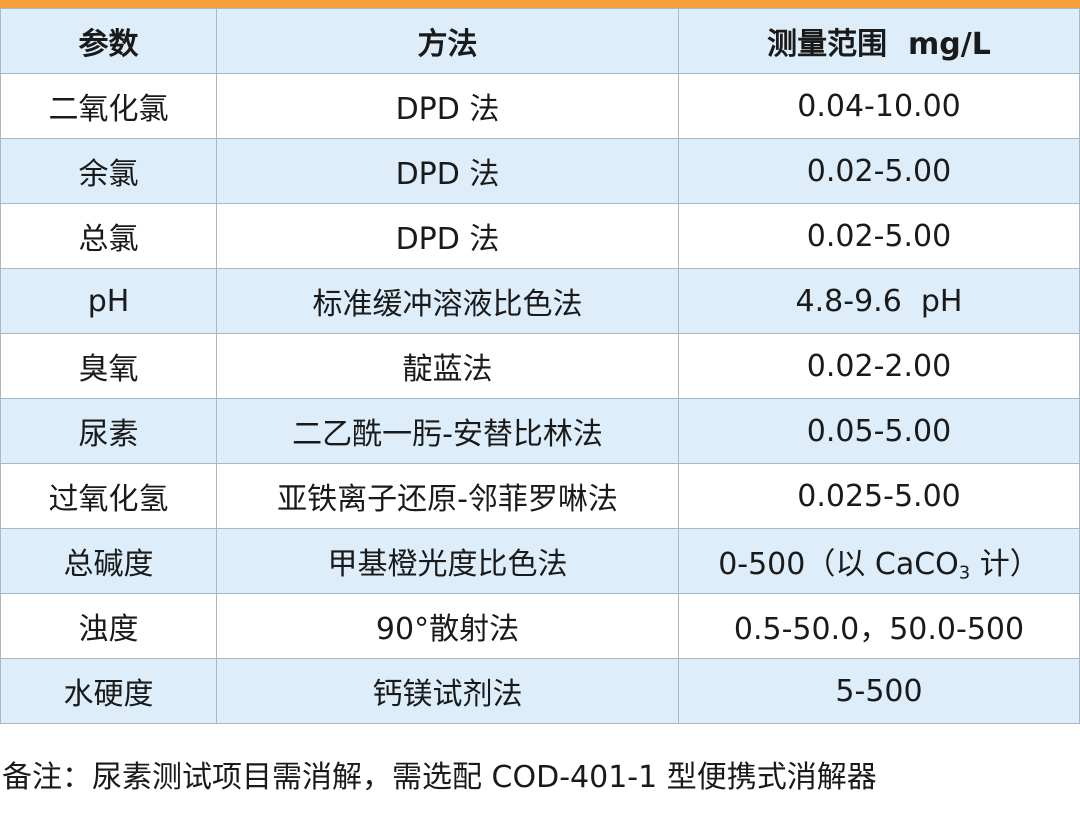 This screenshot has width=1080, height=819. I want to click on table-row: 余氯 DPD 法 0.02-5.00, so click(540, 171).